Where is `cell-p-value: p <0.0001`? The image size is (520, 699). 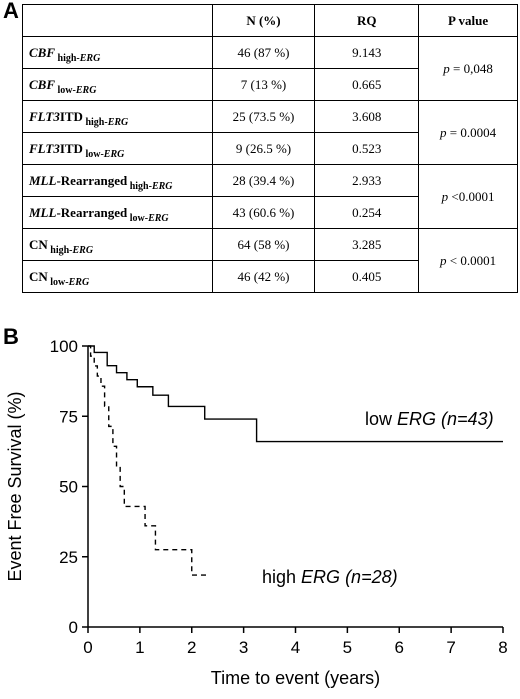
cell-p-value: p <0.0001 is located at coordinates (468, 196).